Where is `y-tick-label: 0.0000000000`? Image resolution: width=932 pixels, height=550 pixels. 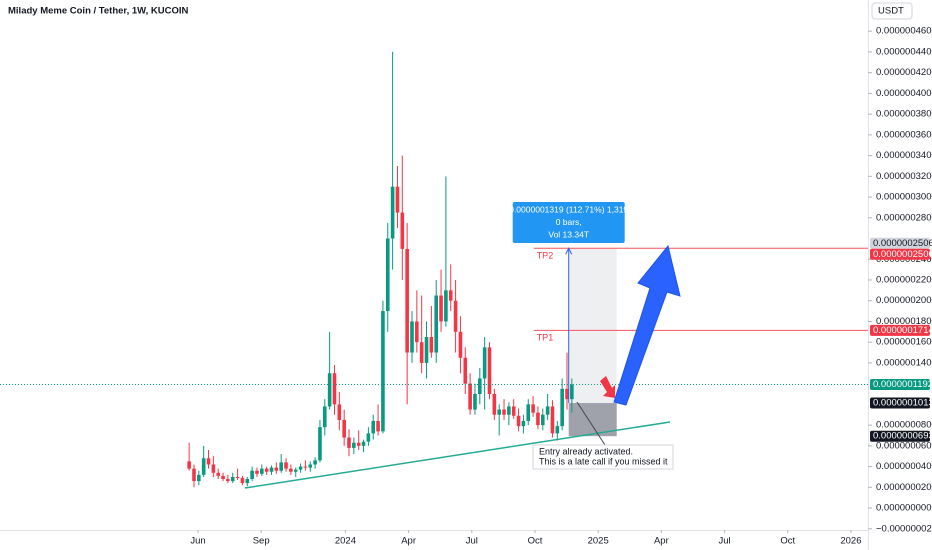
y-tick-label: 0.0000000000 is located at coordinates (904, 508).